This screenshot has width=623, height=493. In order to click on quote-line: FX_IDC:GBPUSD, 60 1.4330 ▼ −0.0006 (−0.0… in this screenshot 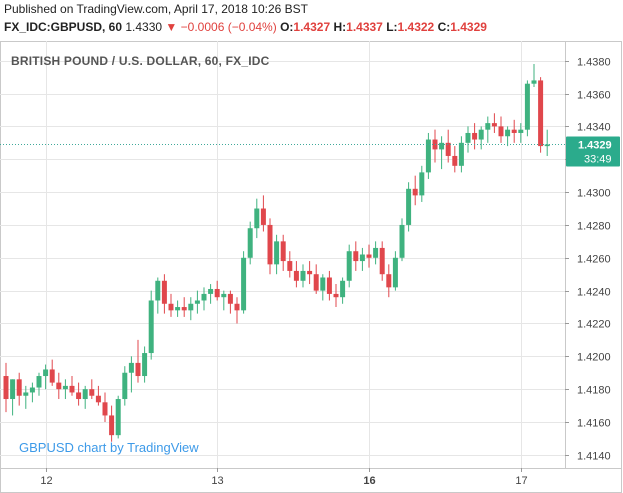, I will do `click(245, 27)`.